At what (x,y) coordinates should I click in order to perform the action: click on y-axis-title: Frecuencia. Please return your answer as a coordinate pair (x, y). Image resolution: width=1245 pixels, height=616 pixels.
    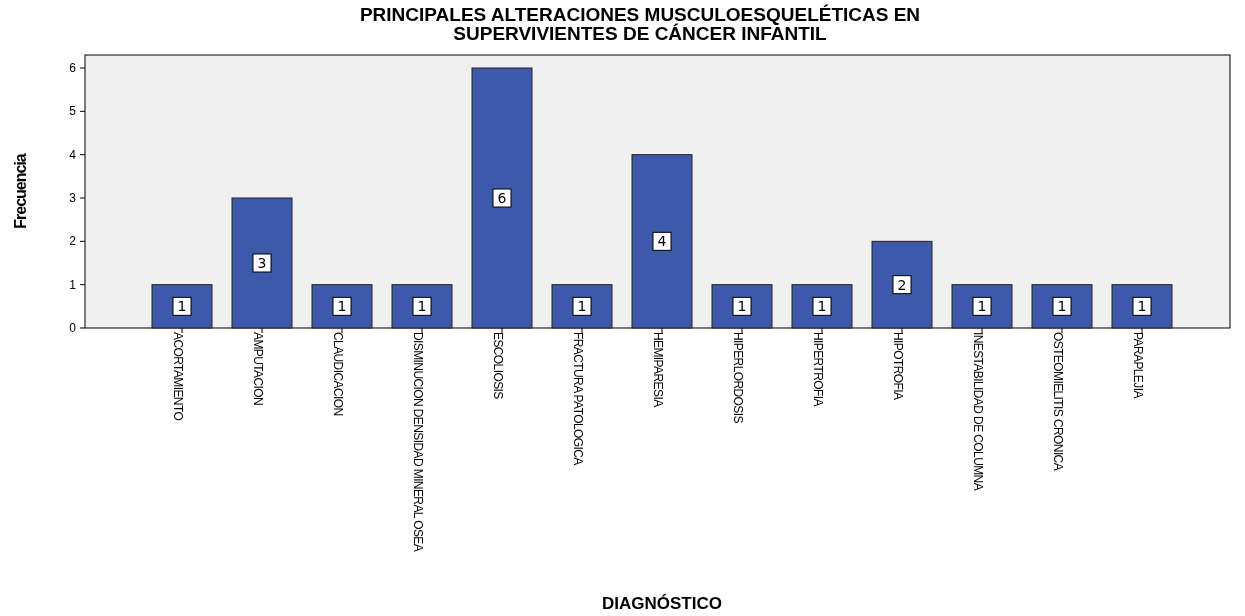
    Looking at the image, I should click on (20, 191).